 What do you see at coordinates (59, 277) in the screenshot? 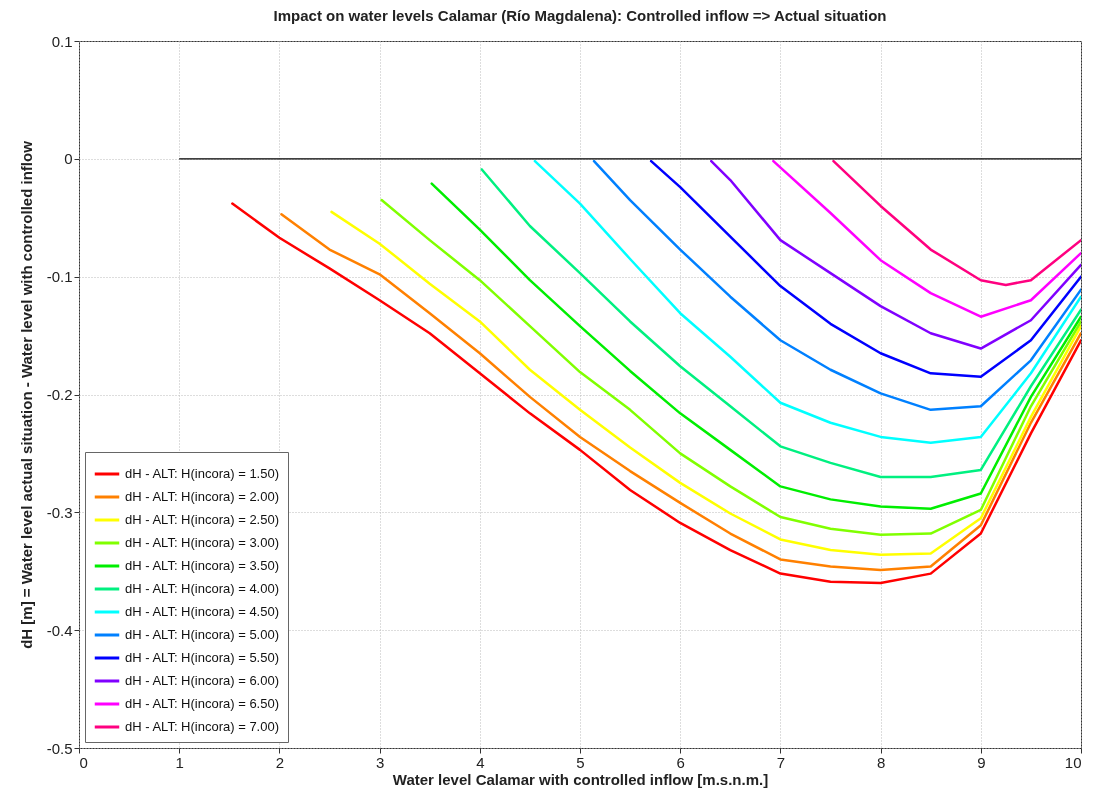
I see `y-tick-label: -0.1` at bounding box center [59, 277].